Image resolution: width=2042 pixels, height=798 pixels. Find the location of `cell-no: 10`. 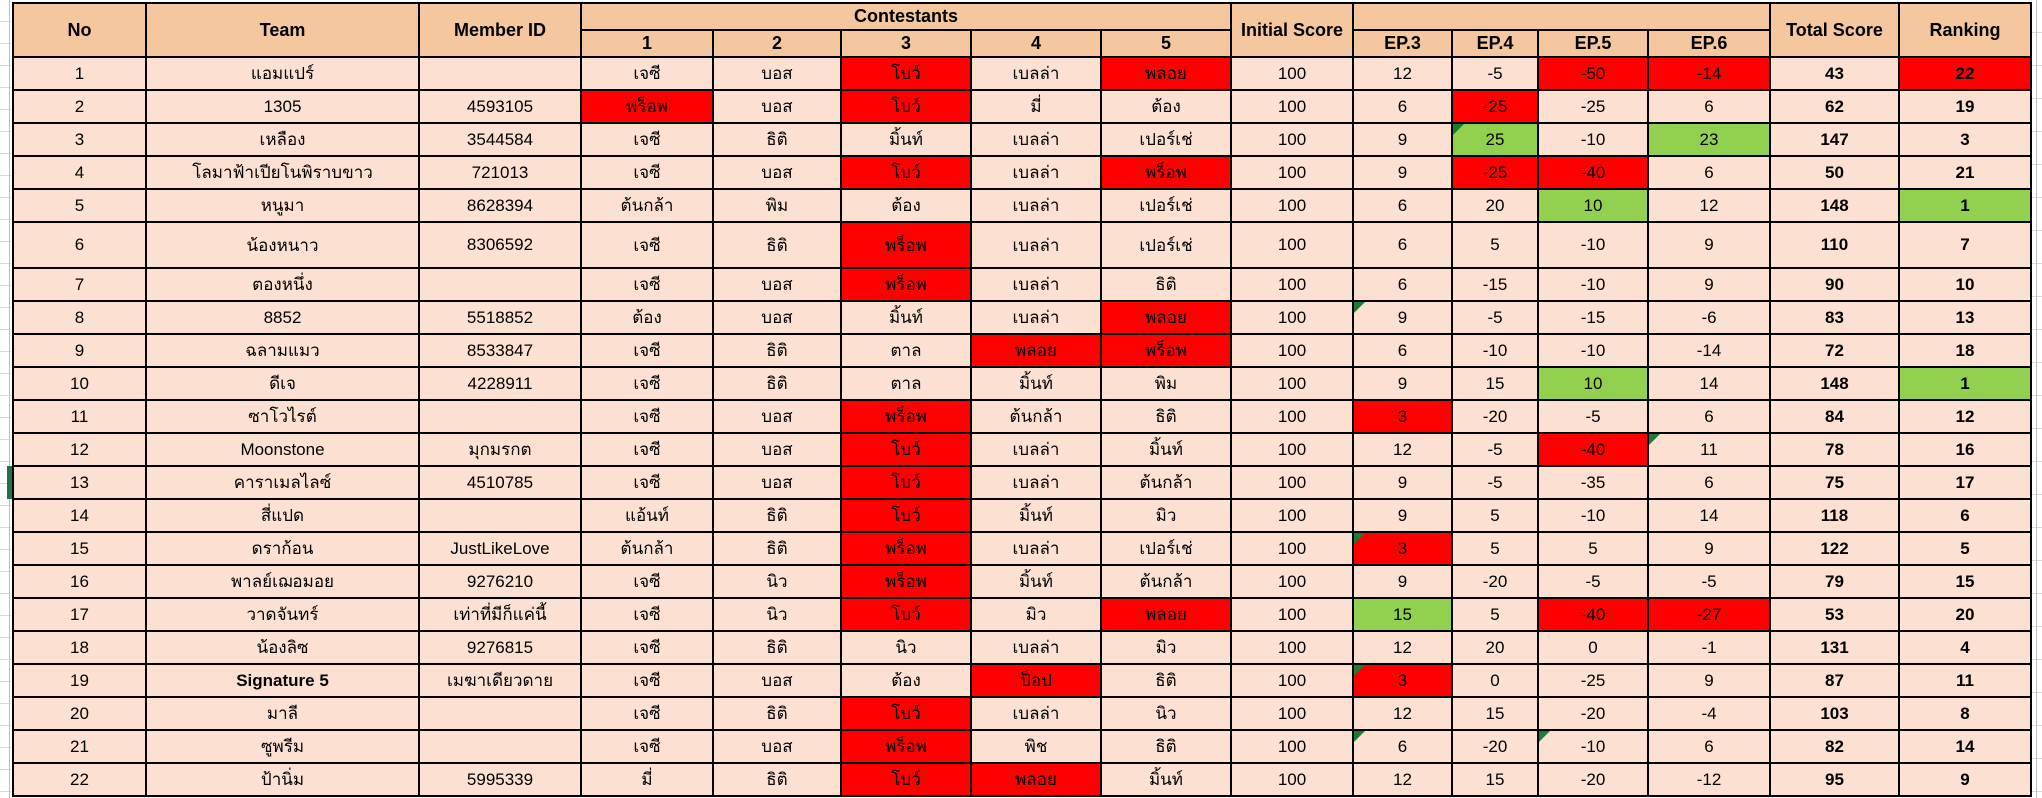

cell-no: 10 is located at coordinates (79, 383).